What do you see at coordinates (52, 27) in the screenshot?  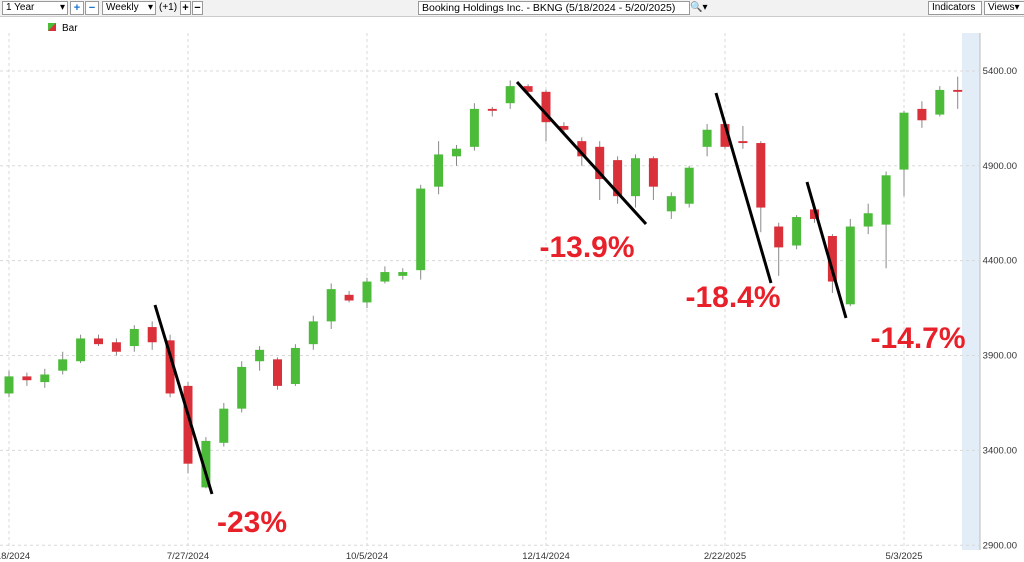 I see `legend-swatch` at bounding box center [52, 27].